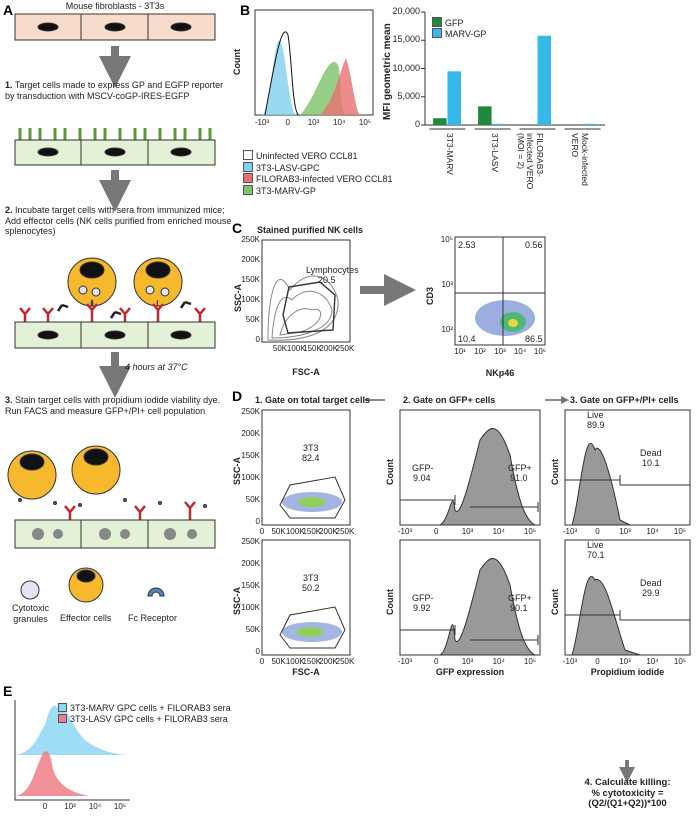 This screenshot has height=817, width=697. Describe the element at coordinates (286, 190) in the screenshot. I see `legend-label: 3T3-MARV-GP` at that location.